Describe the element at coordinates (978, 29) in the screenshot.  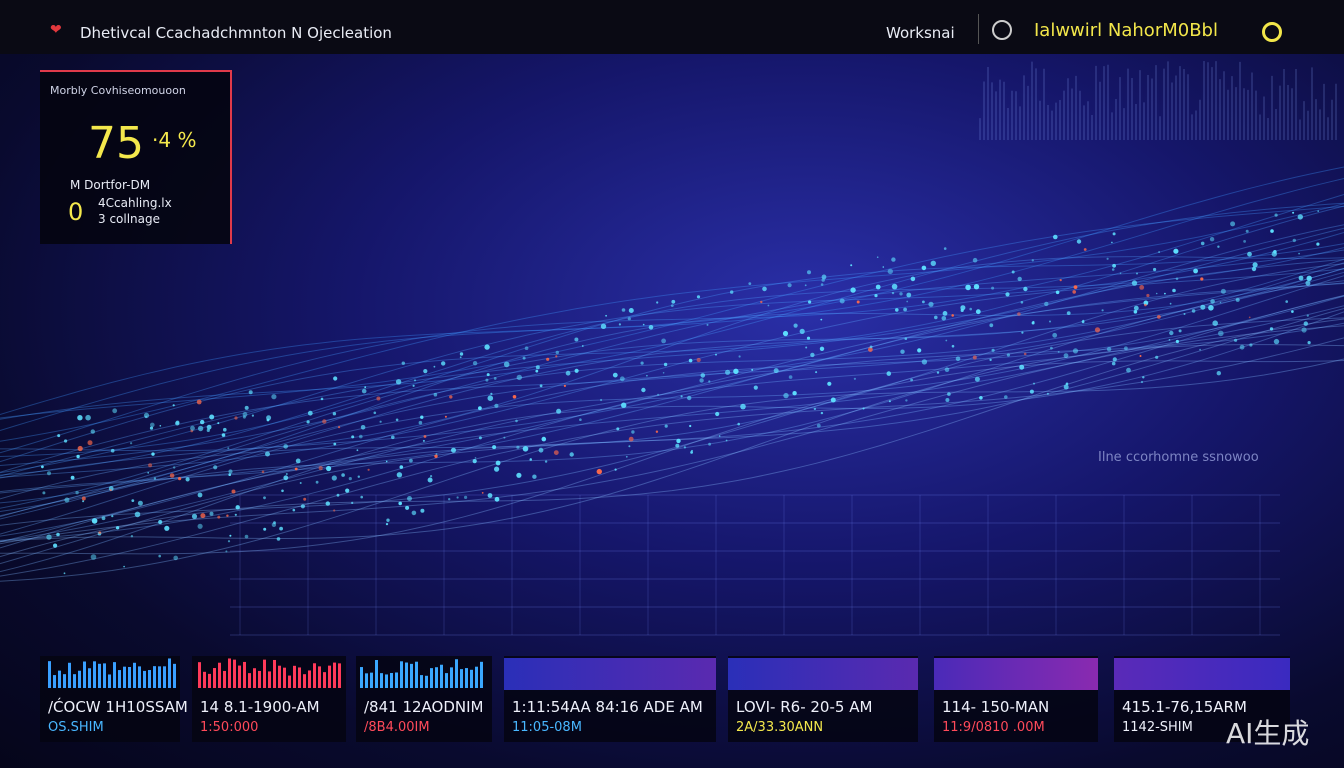
I see `separator` at that location.